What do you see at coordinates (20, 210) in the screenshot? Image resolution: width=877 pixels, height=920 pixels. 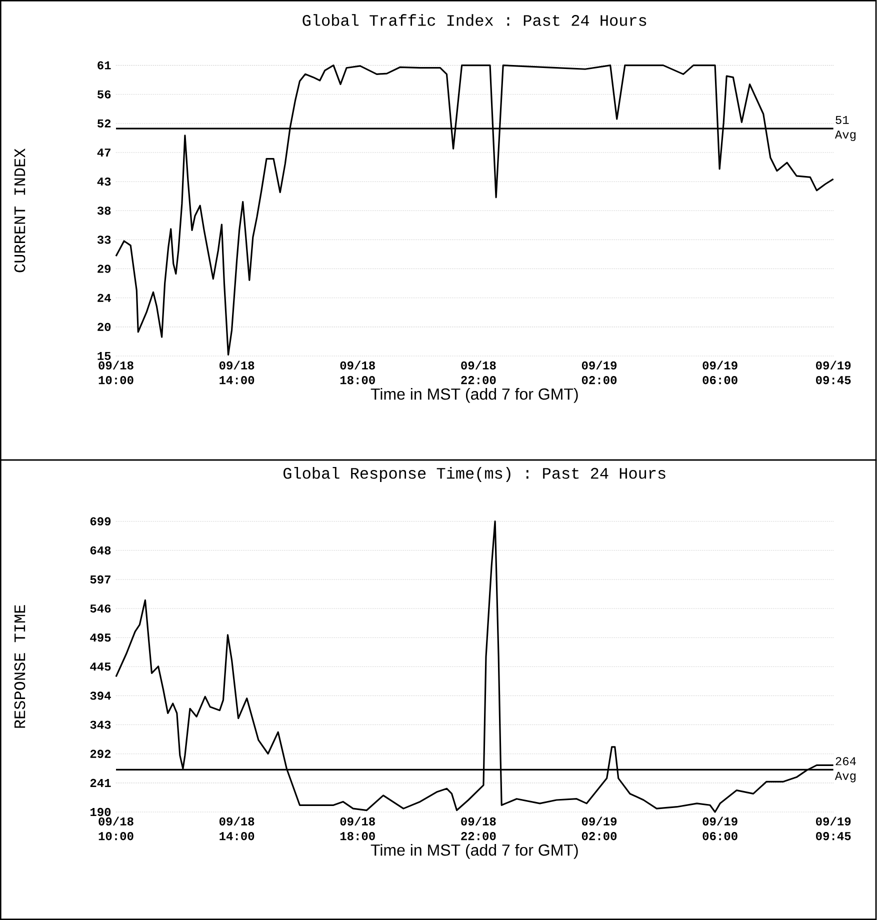 I see `y-axis-title: CURRENT INDEX` at bounding box center [20, 210].